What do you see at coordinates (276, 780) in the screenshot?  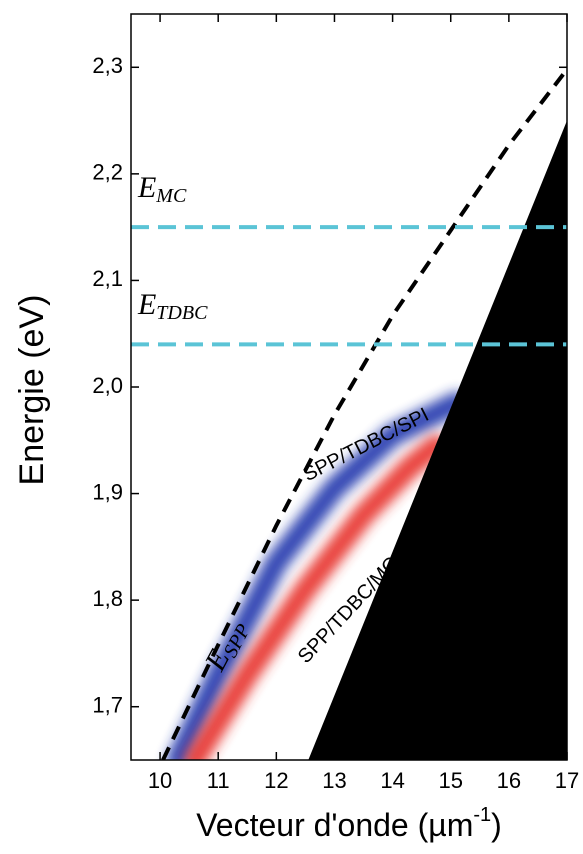 I see `x-tick-label: 12` at bounding box center [276, 780].